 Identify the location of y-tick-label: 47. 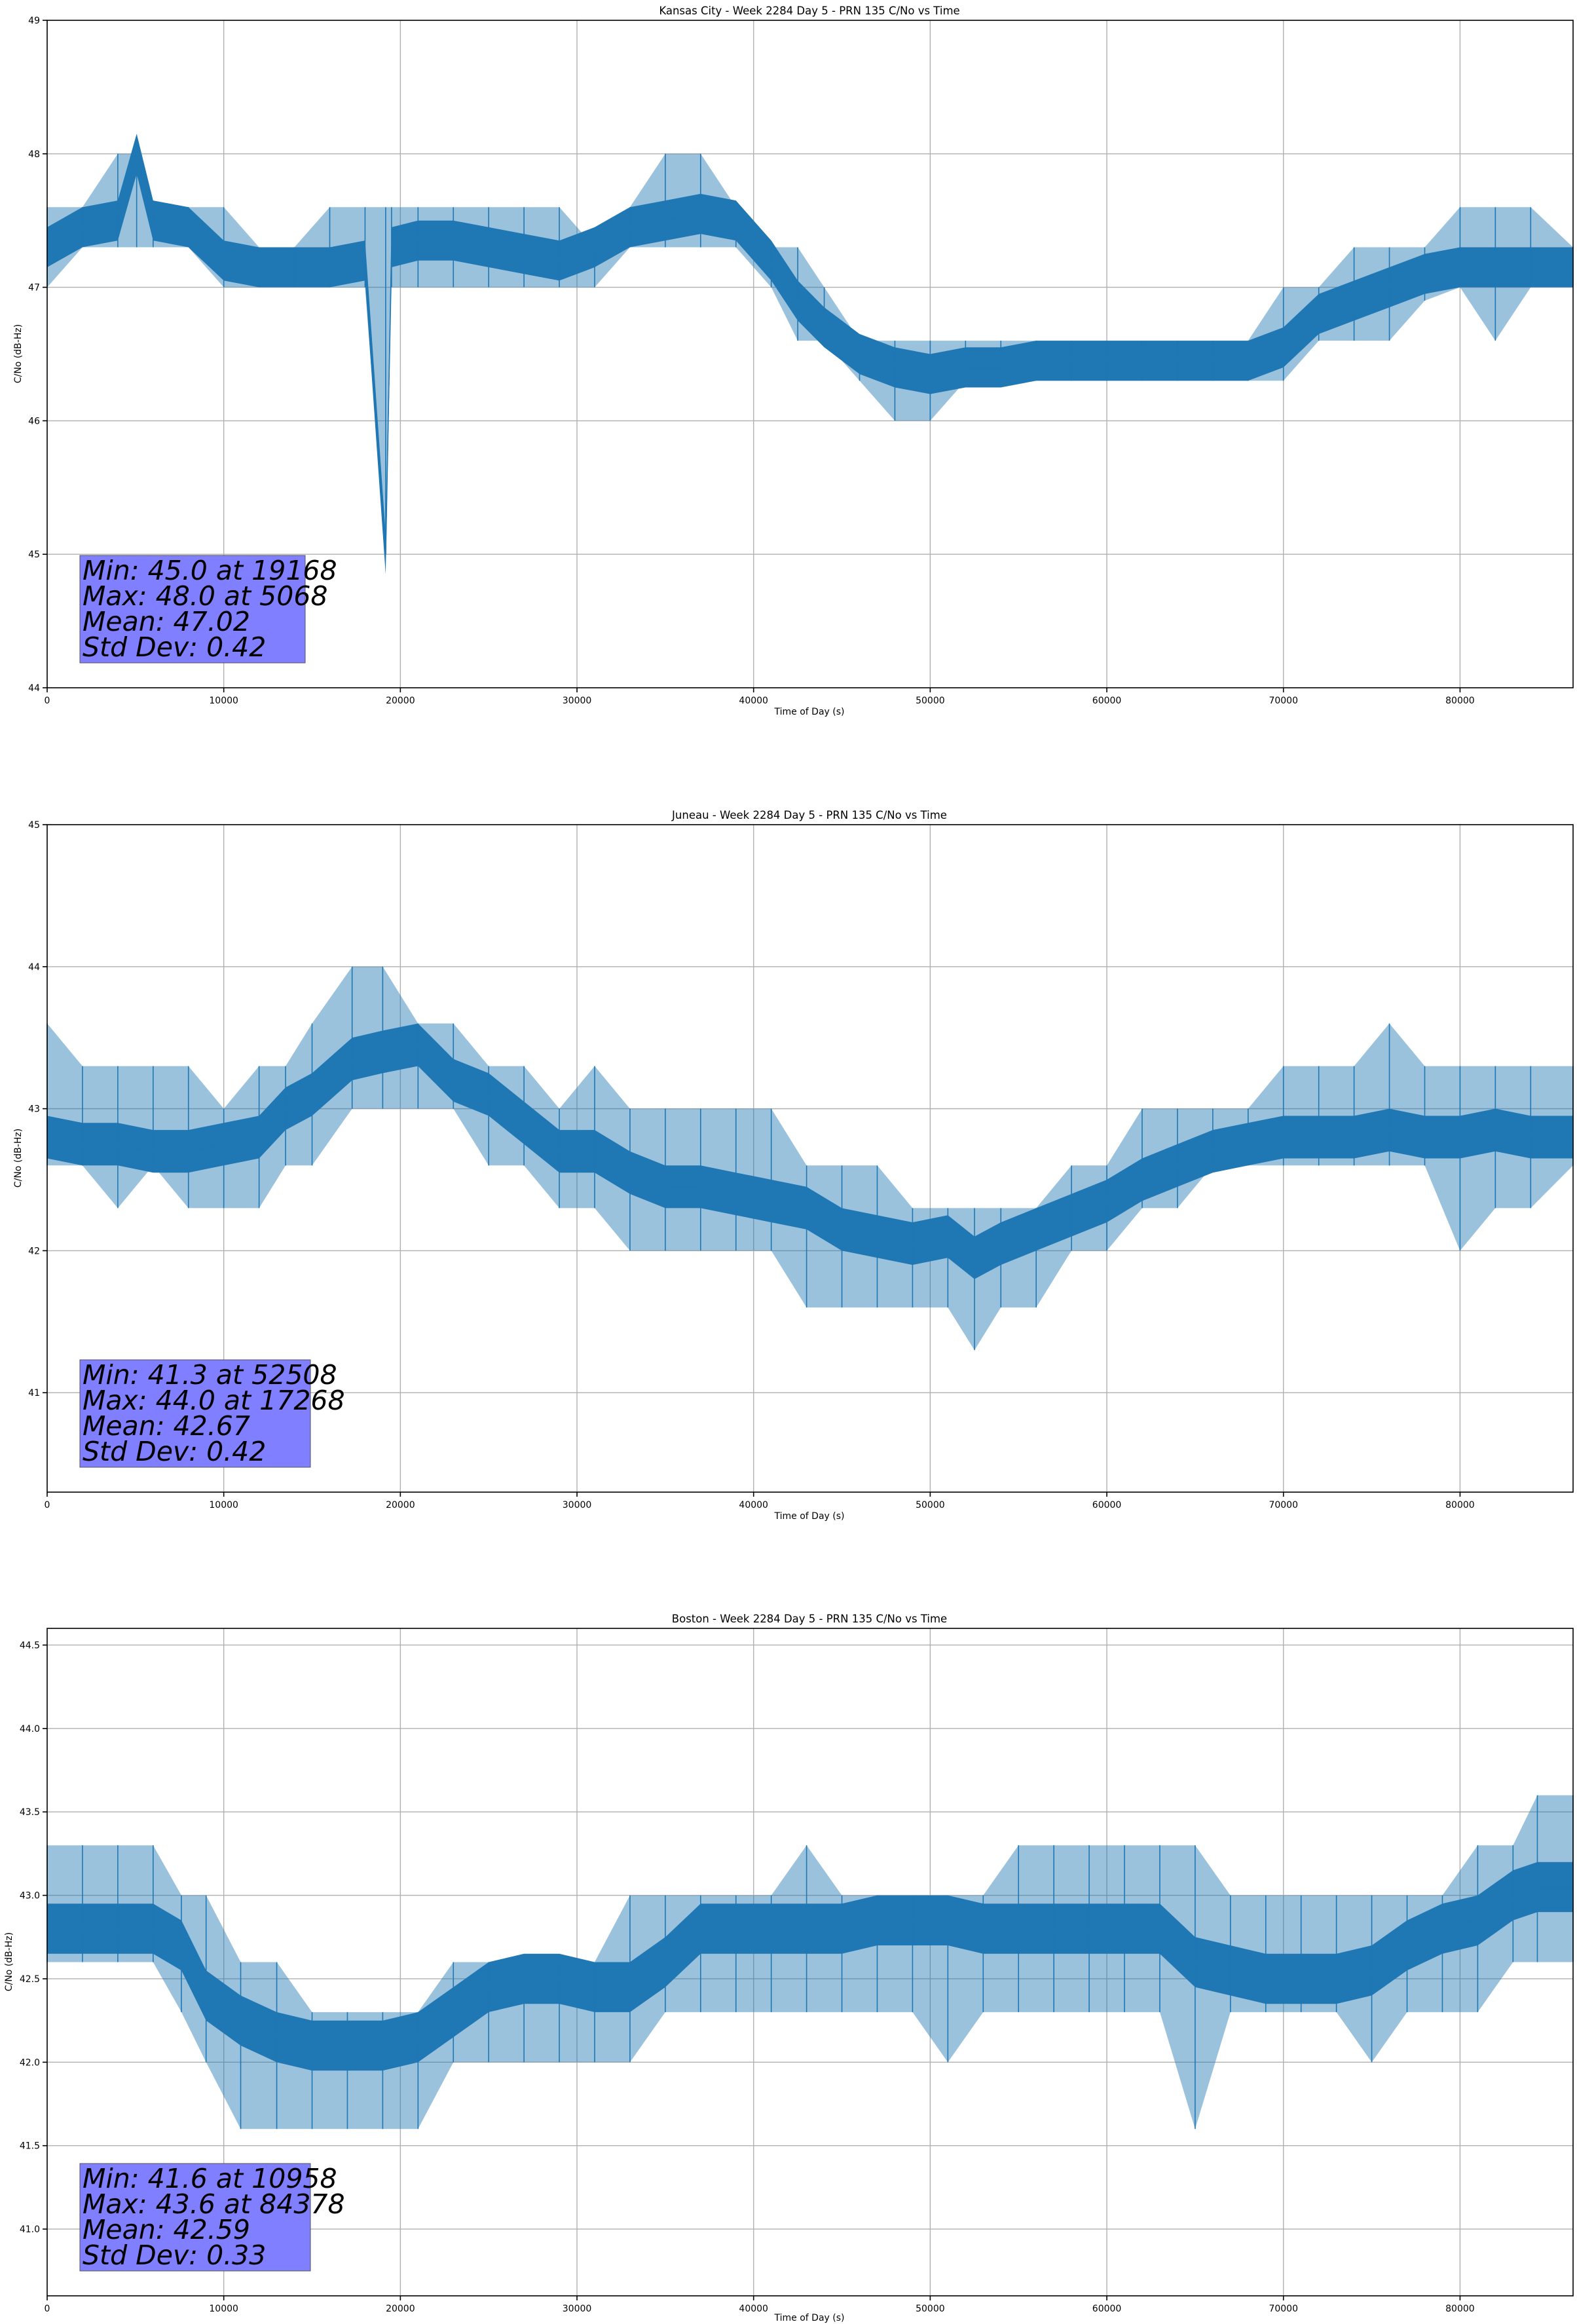
(34, 288).